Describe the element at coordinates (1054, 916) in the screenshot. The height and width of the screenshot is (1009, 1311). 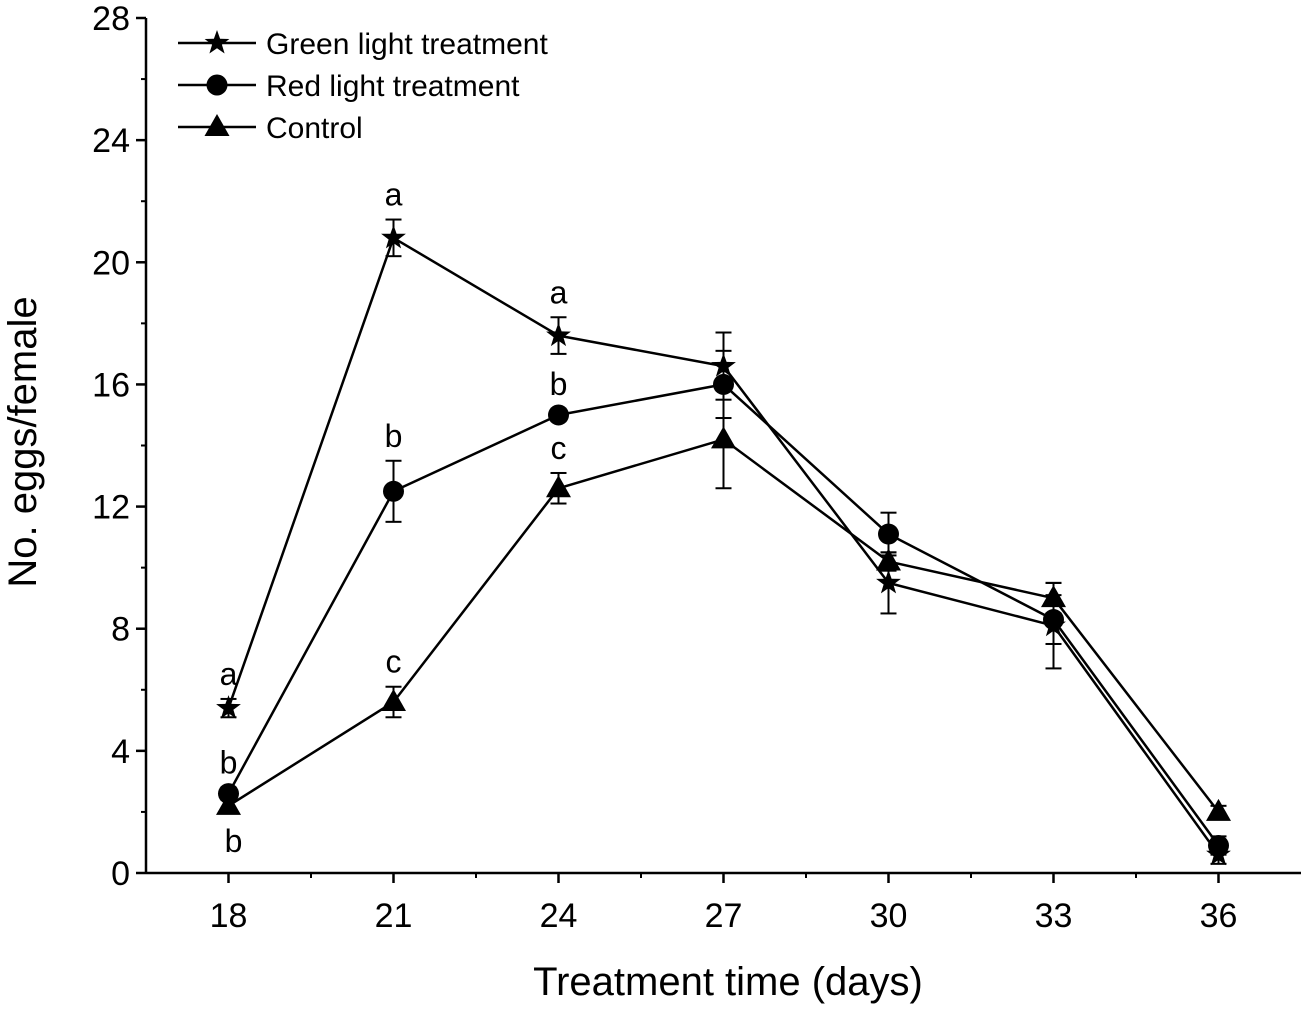
I see `x-tick-label: 33` at that location.